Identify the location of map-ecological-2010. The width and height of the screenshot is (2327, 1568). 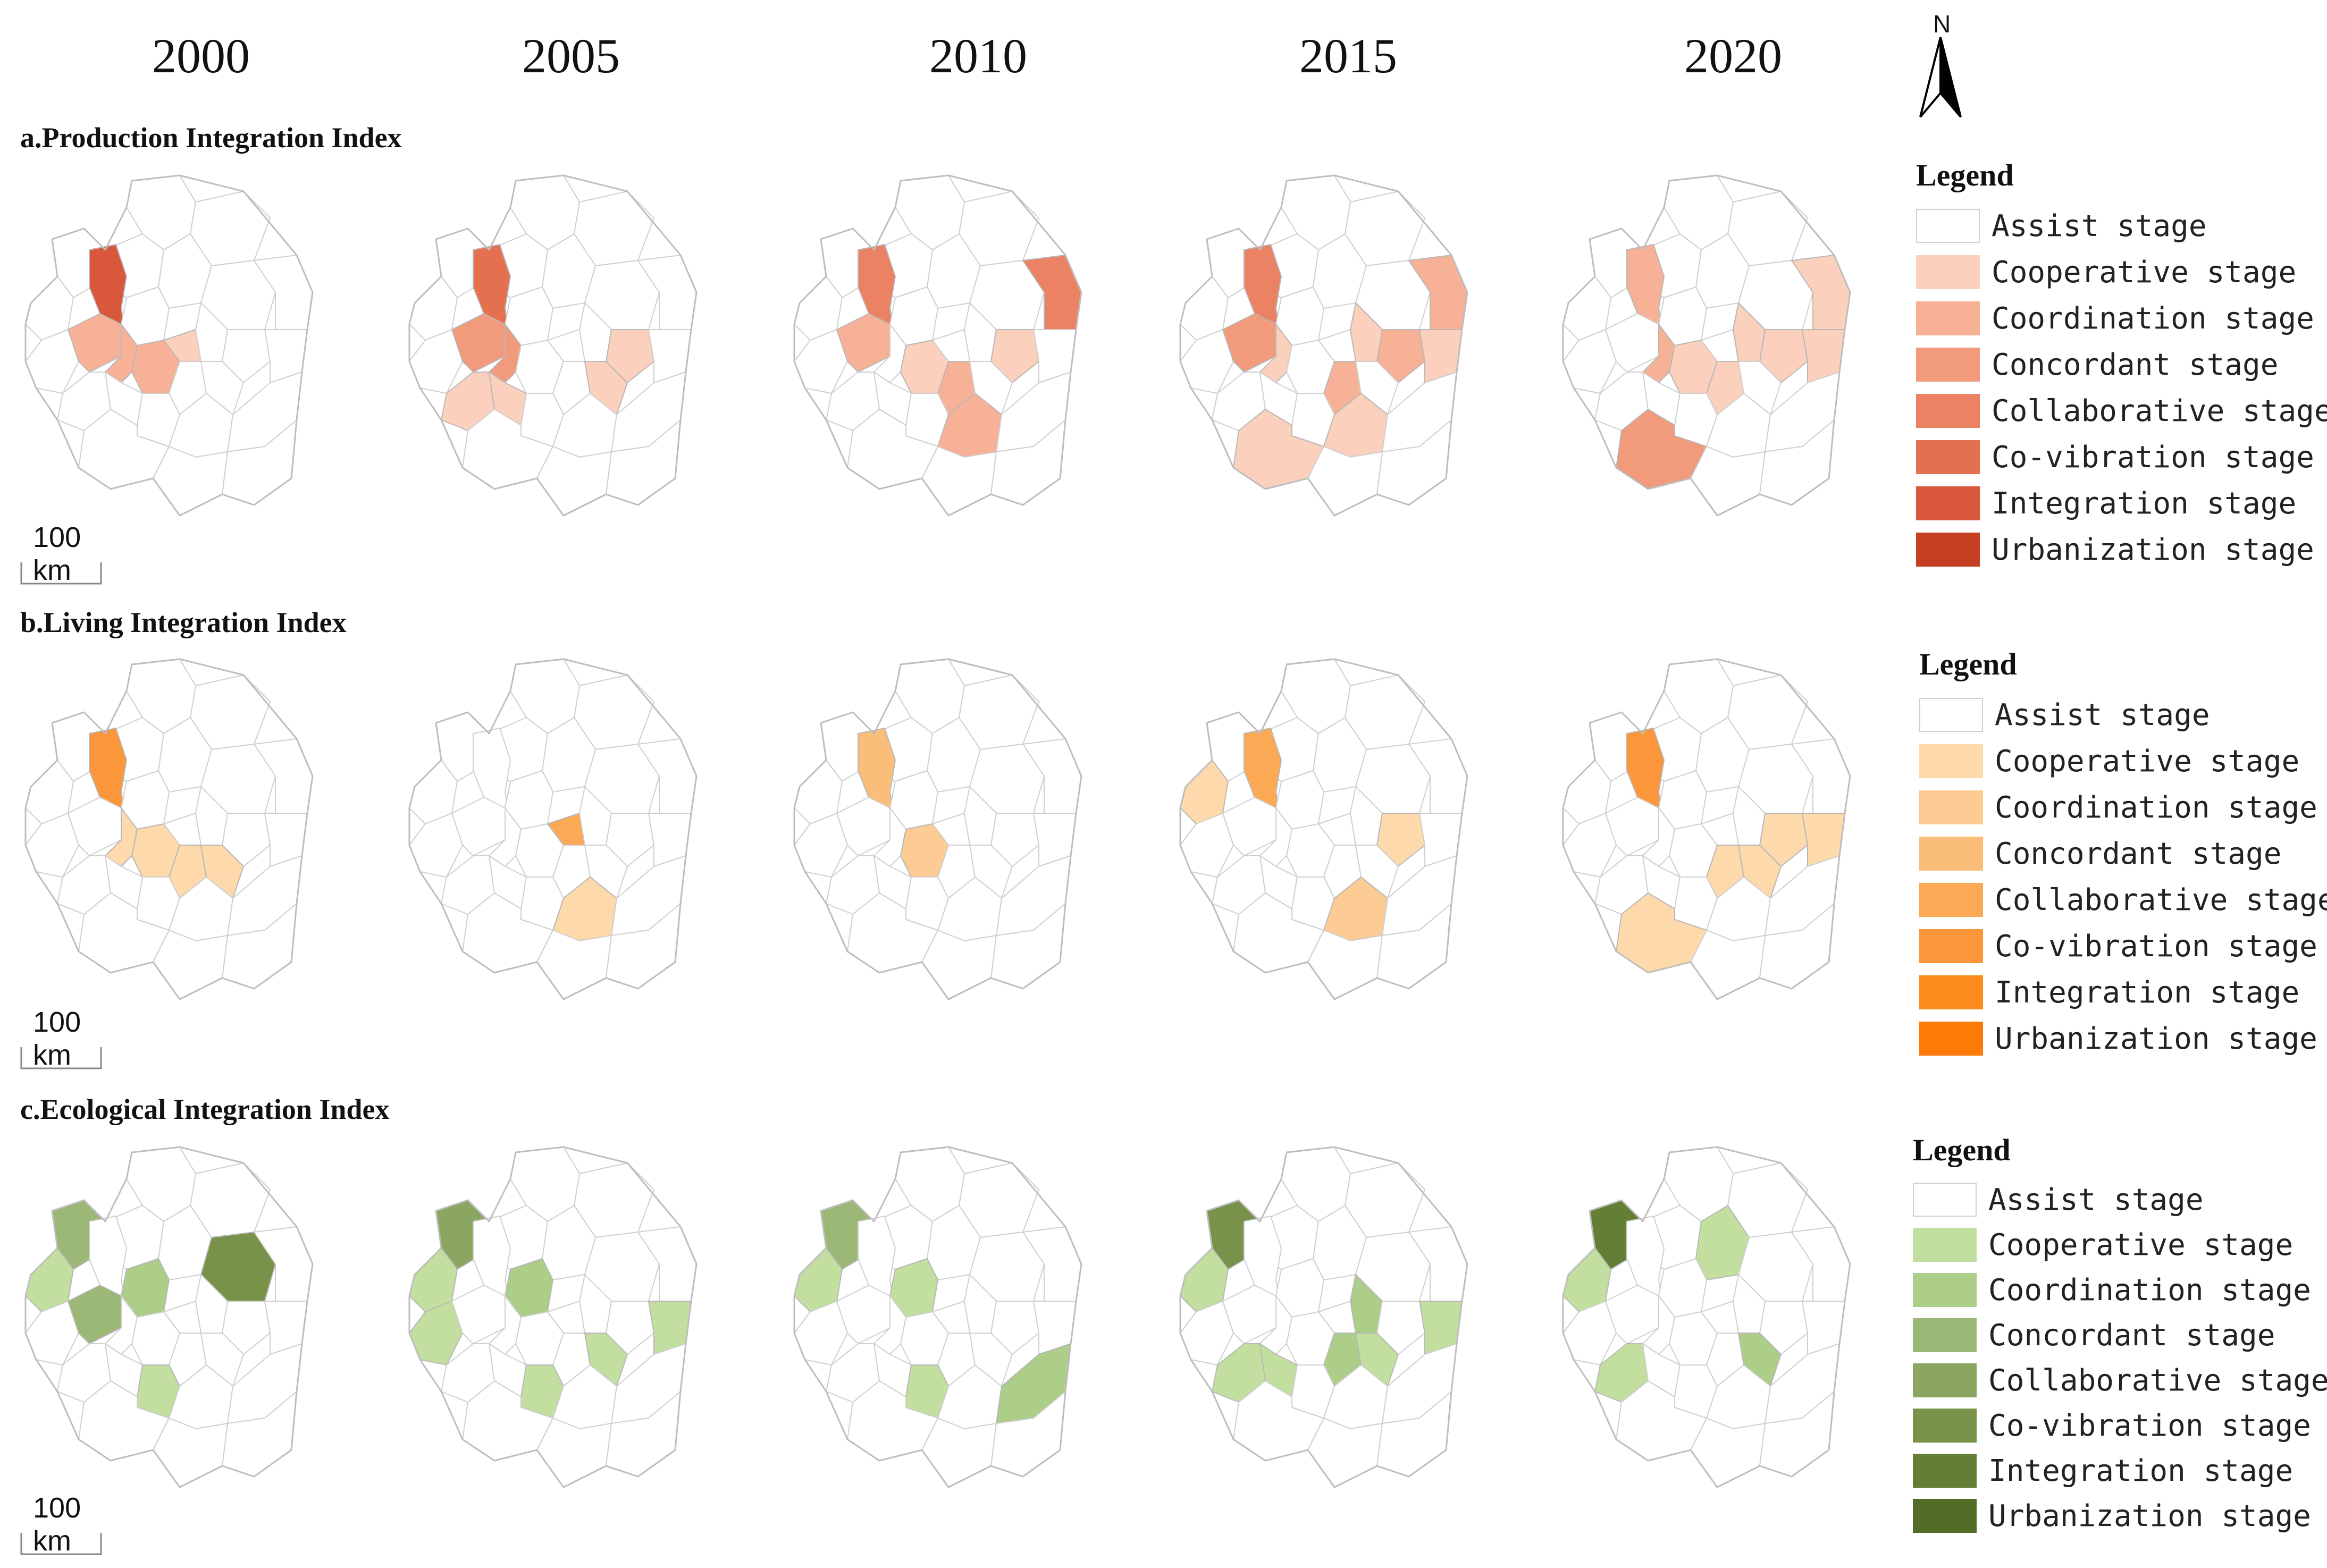
(938, 1333).